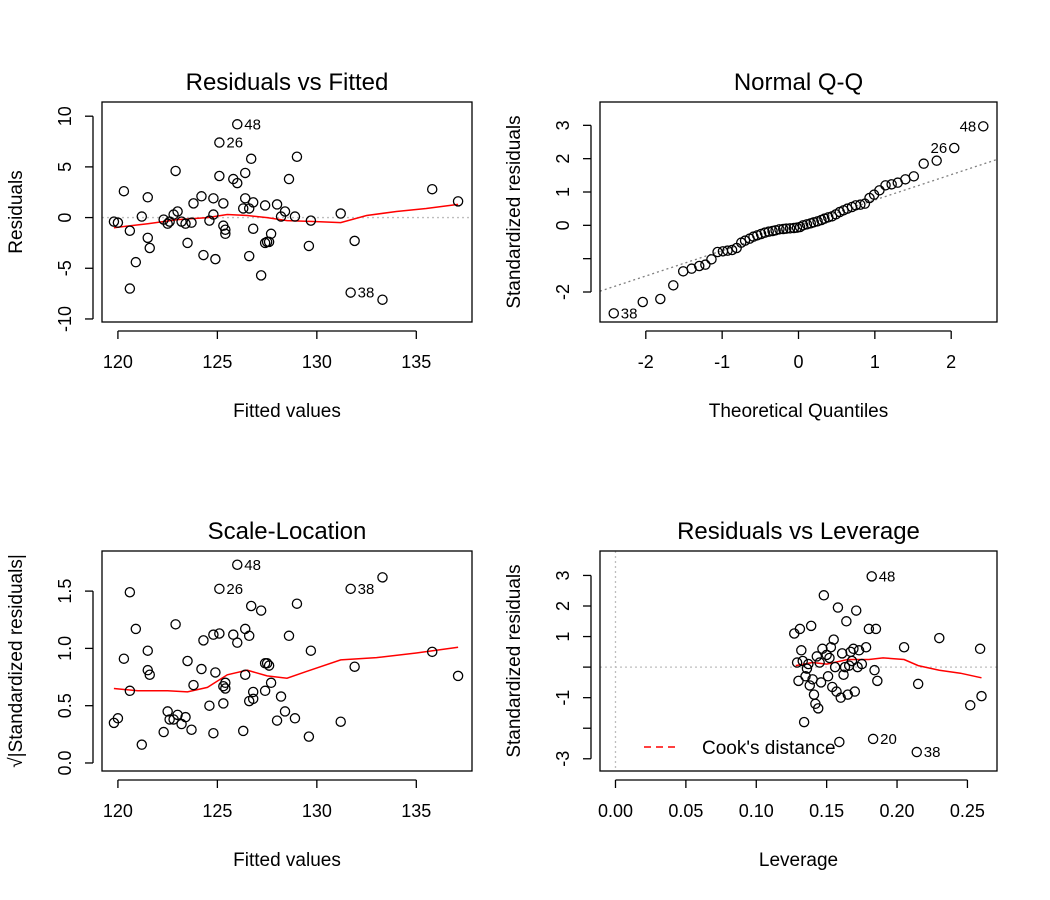 Image resolution: width=1050 pixels, height=900 pixels. What do you see at coordinates (65, 591) in the screenshot?
I see `y-tick-label: 1.5` at bounding box center [65, 591].